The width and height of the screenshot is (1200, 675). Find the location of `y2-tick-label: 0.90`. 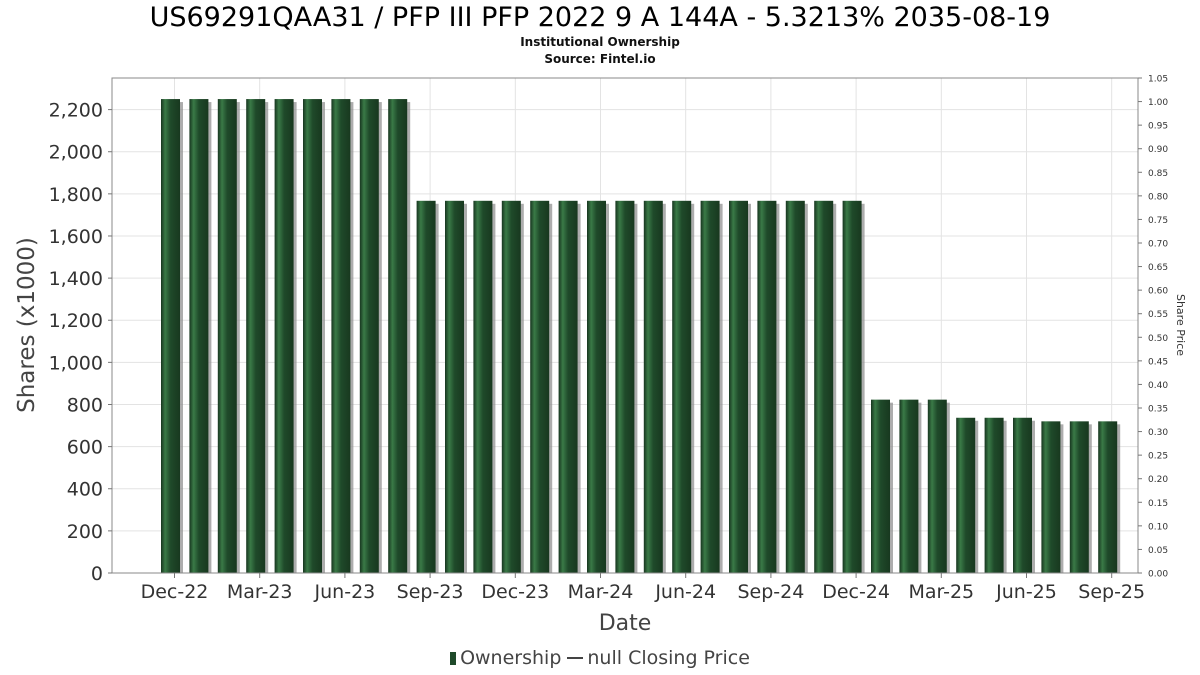

y2-tick-label: 0.90 is located at coordinates (1158, 150).